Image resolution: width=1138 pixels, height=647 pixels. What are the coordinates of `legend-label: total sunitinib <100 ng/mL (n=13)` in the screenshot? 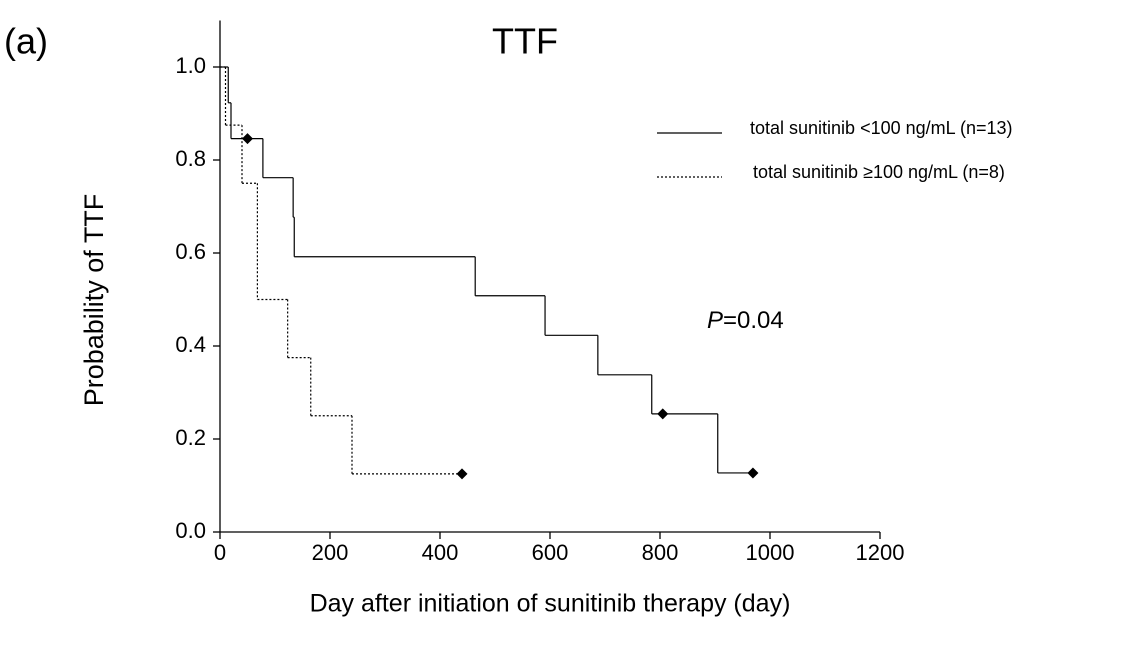 It's located at (881, 128).